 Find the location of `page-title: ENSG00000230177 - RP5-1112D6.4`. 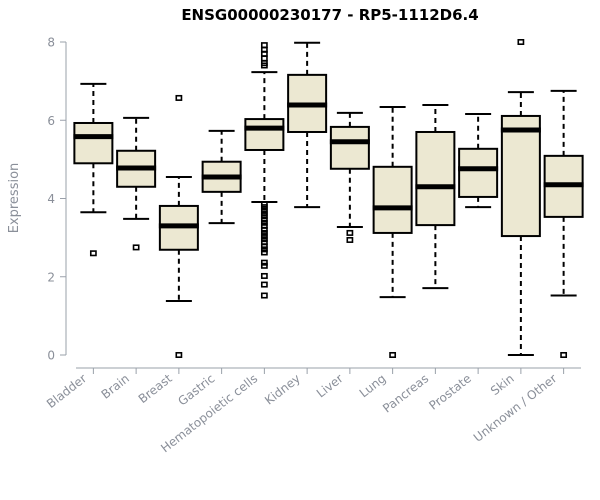

page-title: ENSG00000230177 - RP5-1112D6.4 is located at coordinates (329, 15).